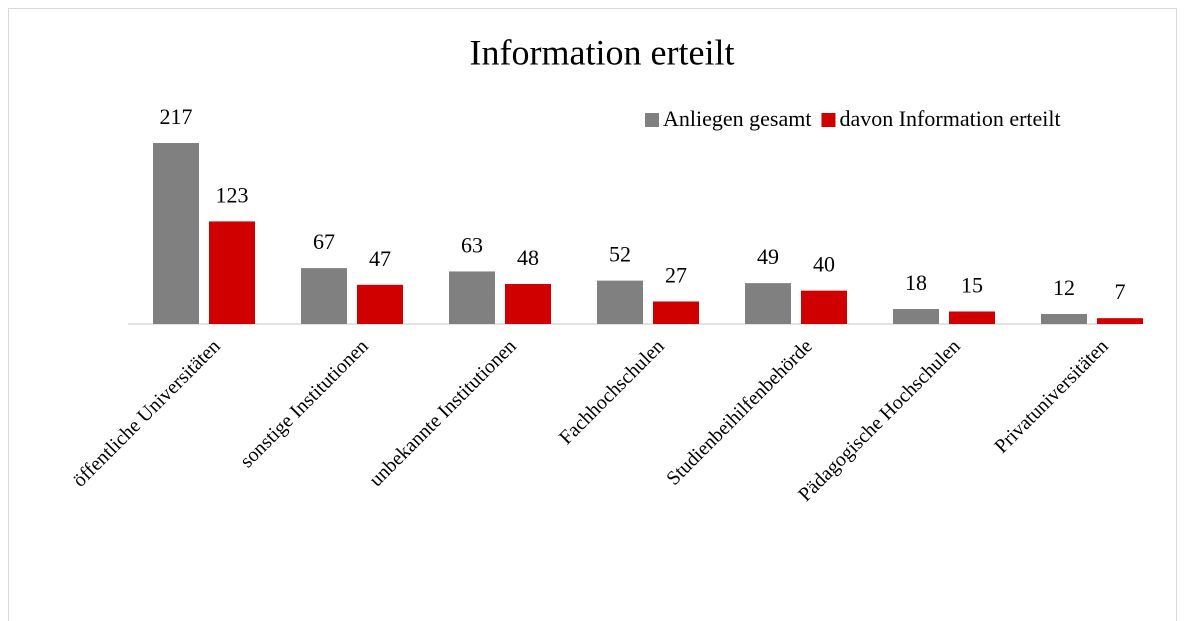 The height and width of the screenshot is (621, 1184). I want to click on value-label: 63, so click(472, 245).